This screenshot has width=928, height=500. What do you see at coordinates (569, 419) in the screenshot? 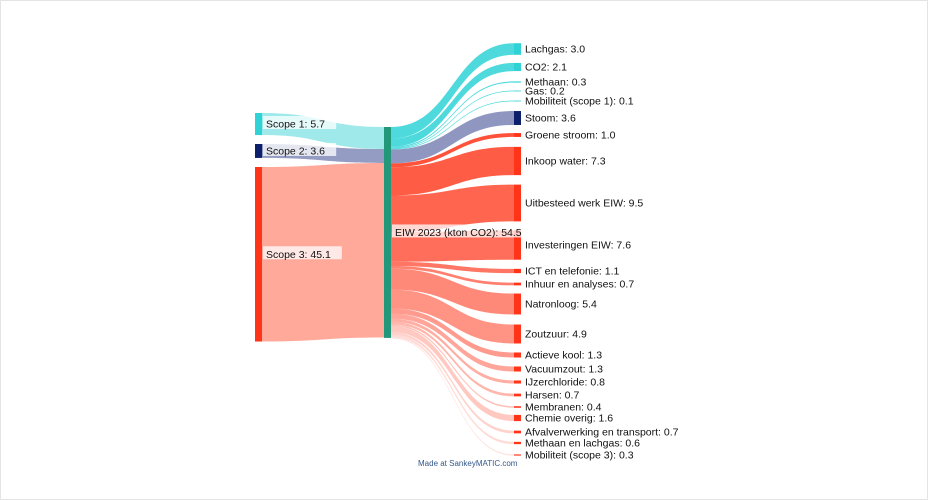
I see `label-chemie-overig: Chemie overig: 1.6` at bounding box center [569, 419].